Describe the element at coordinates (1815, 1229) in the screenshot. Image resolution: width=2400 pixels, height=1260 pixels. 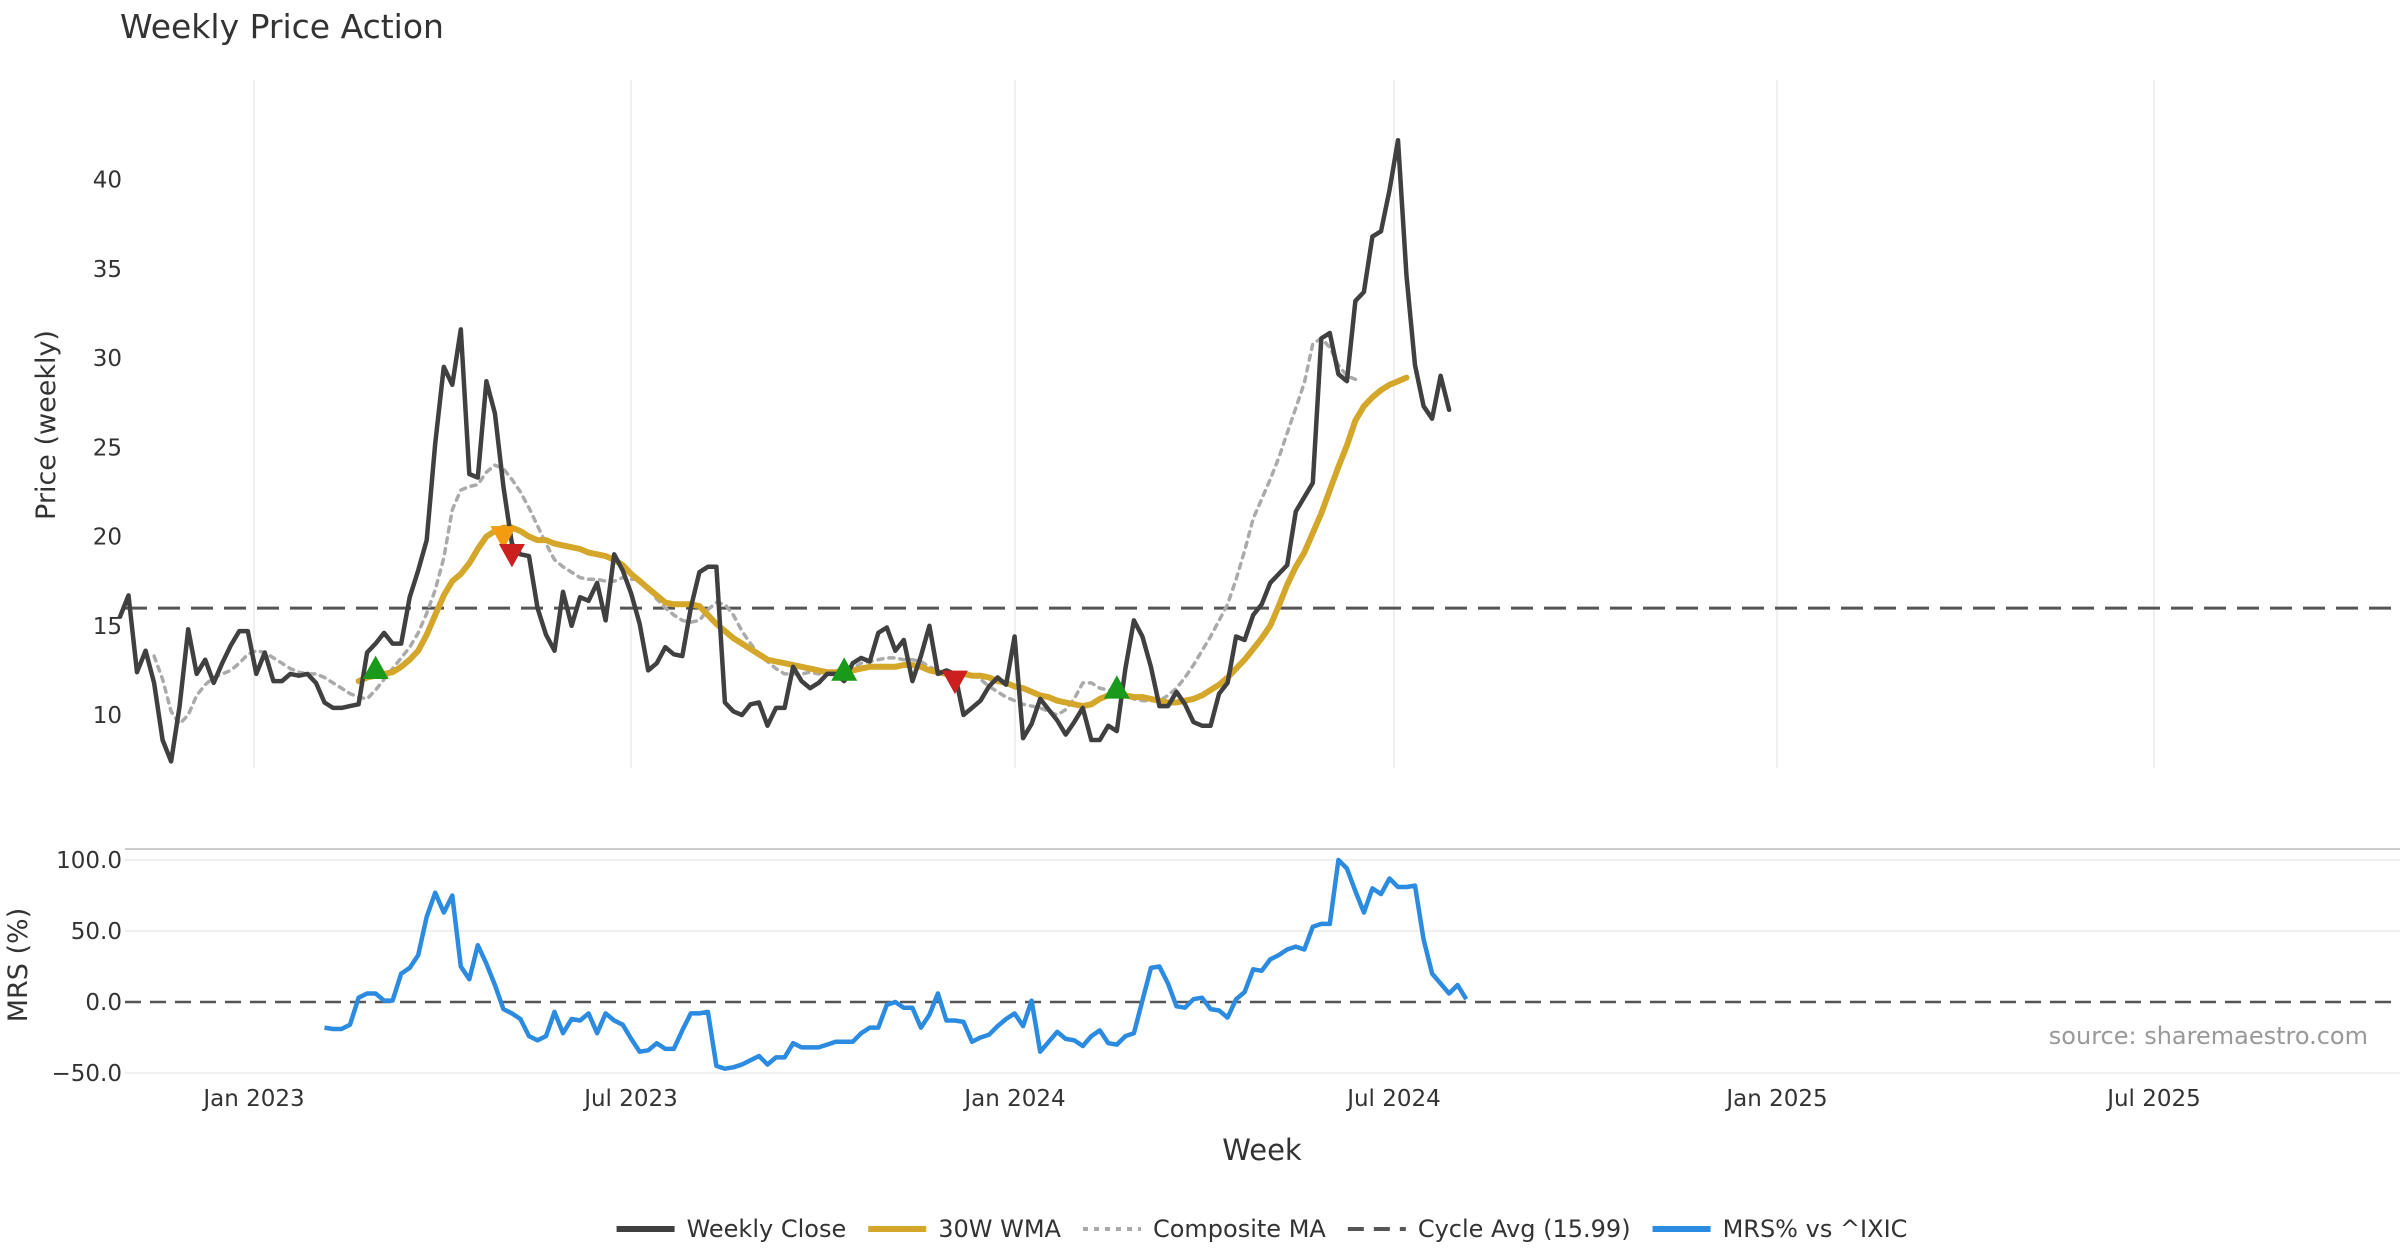
I see `legend-label-mrs-vs-ixic: MRS% vs ^IXIC` at that location.